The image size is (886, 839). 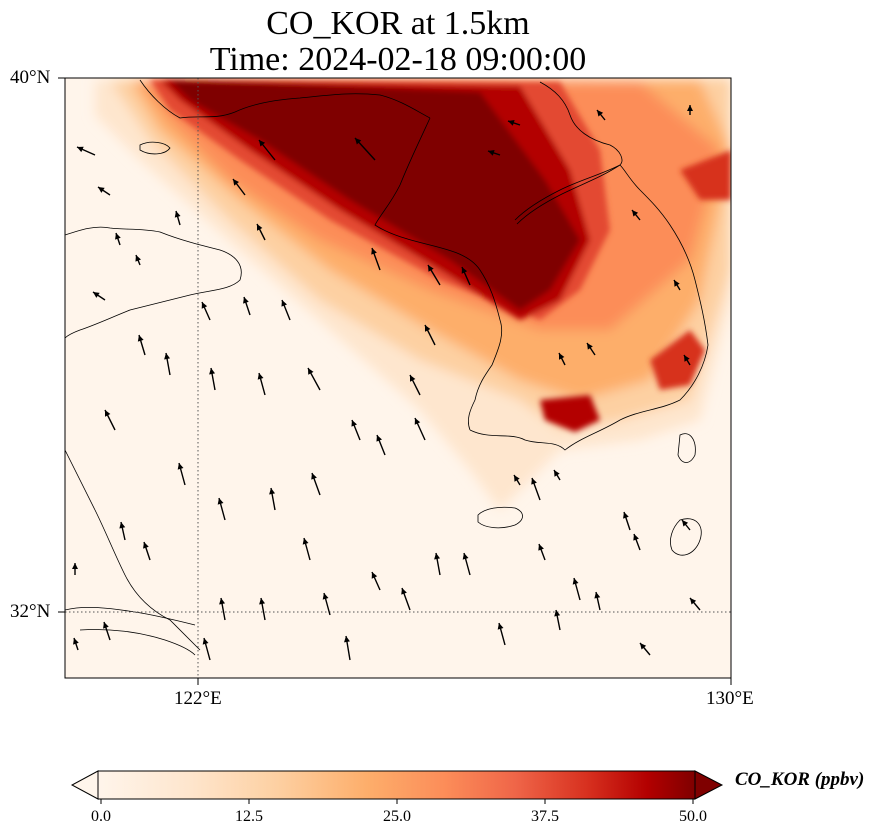 I want to click on title-line-2: Time: 2024-02-18 09:00:00, so click(x=398, y=59).